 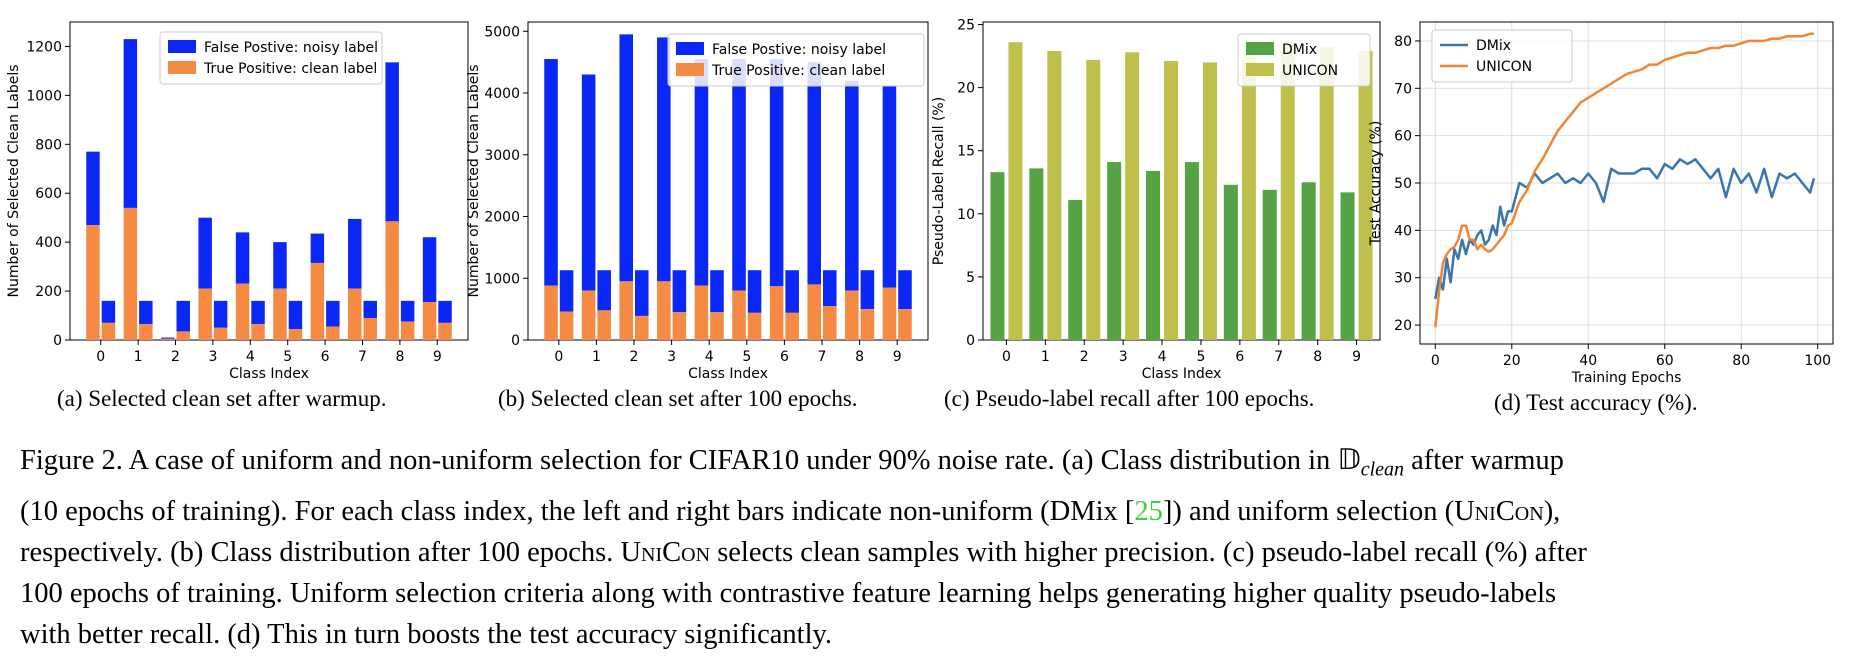 What do you see at coordinates (399, 357) in the screenshot?
I see `x-tick-label: 8` at bounding box center [399, 357].